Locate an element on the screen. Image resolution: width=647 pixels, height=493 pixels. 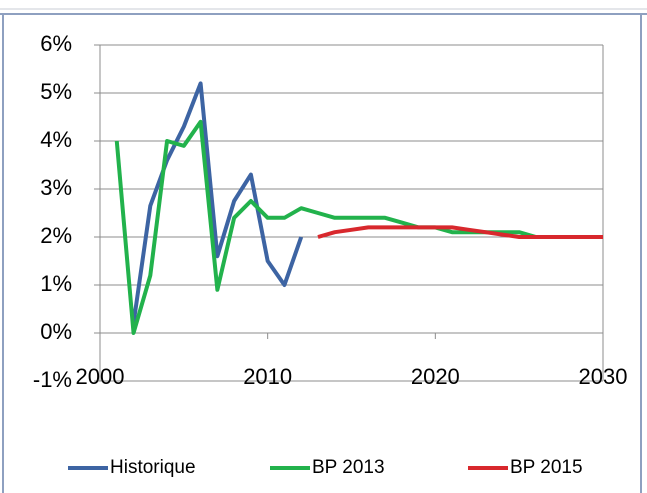
x-tick-label: 2000 is located at coordinates (100, 376).